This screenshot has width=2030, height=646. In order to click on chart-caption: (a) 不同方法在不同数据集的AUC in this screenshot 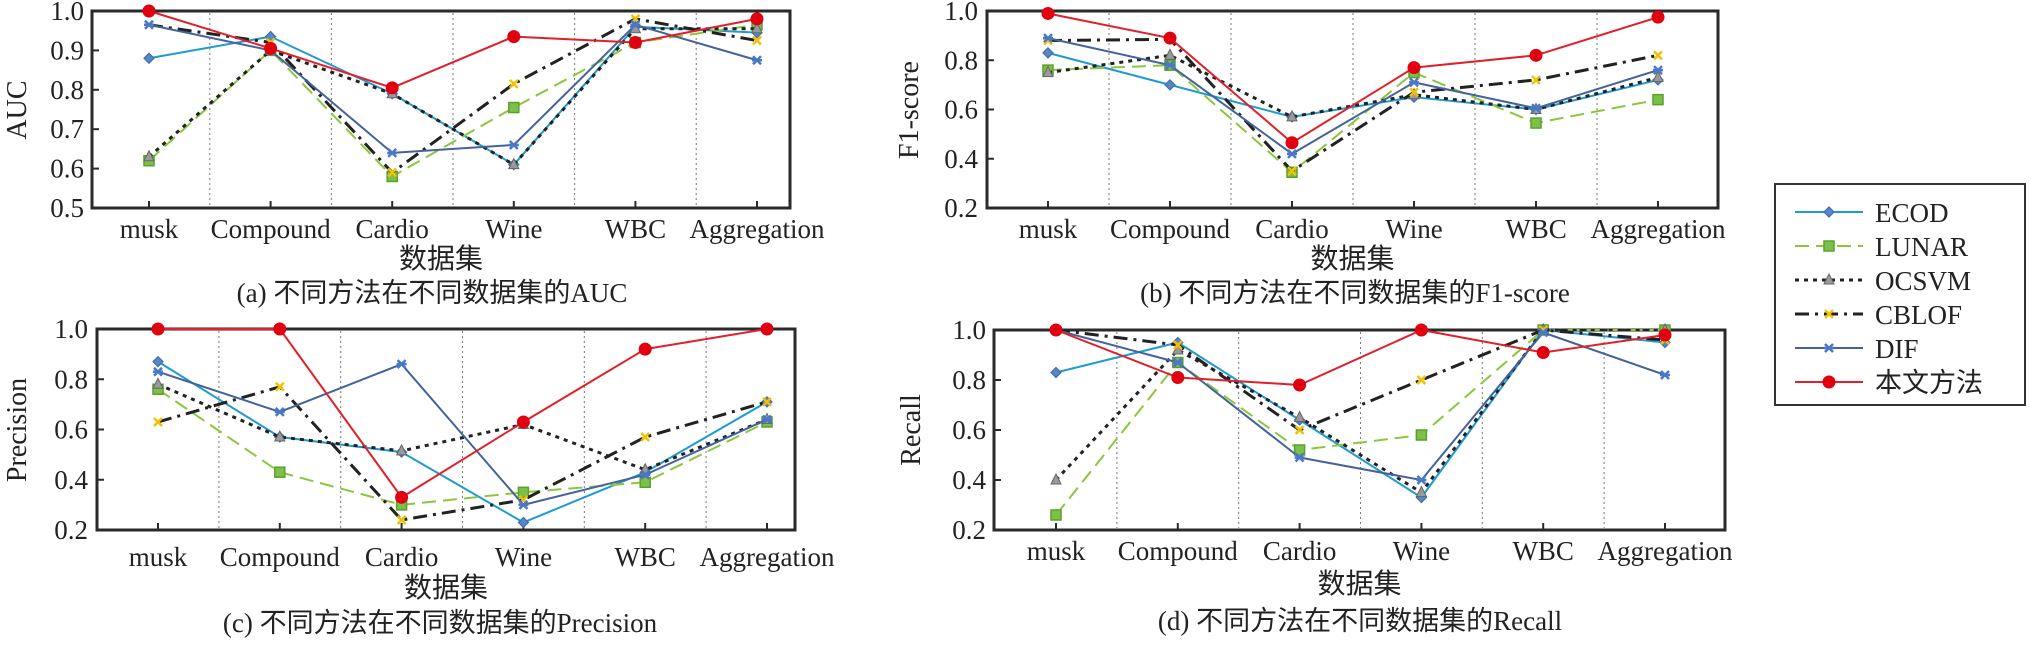, I will do `click(432, 293)`.